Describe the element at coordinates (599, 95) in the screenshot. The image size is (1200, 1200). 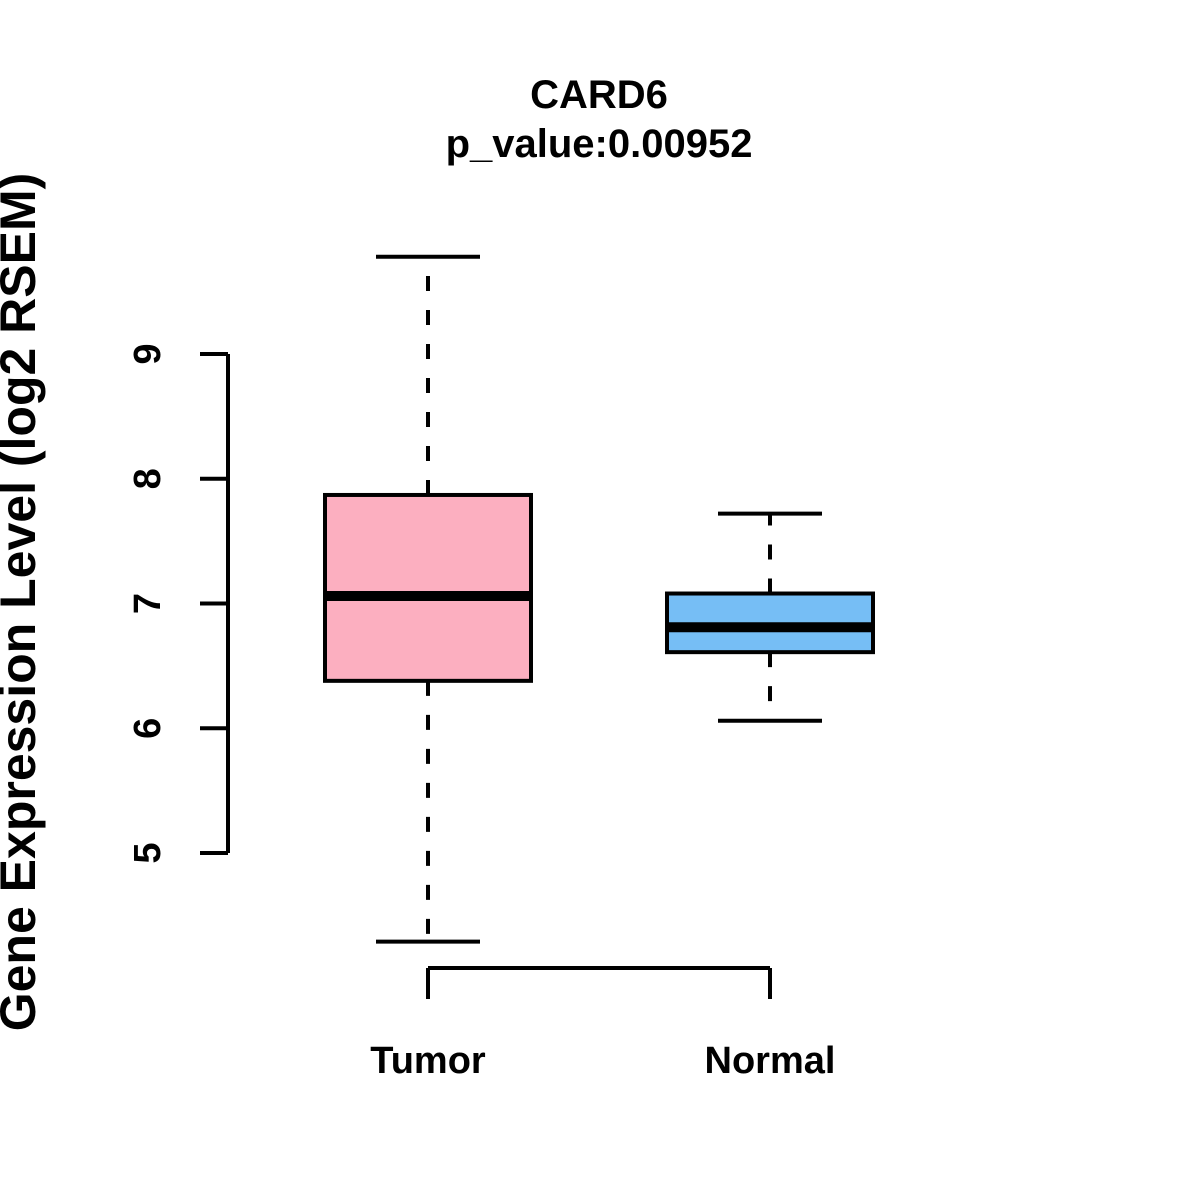
I see `chart-title: CARD6` at that location.